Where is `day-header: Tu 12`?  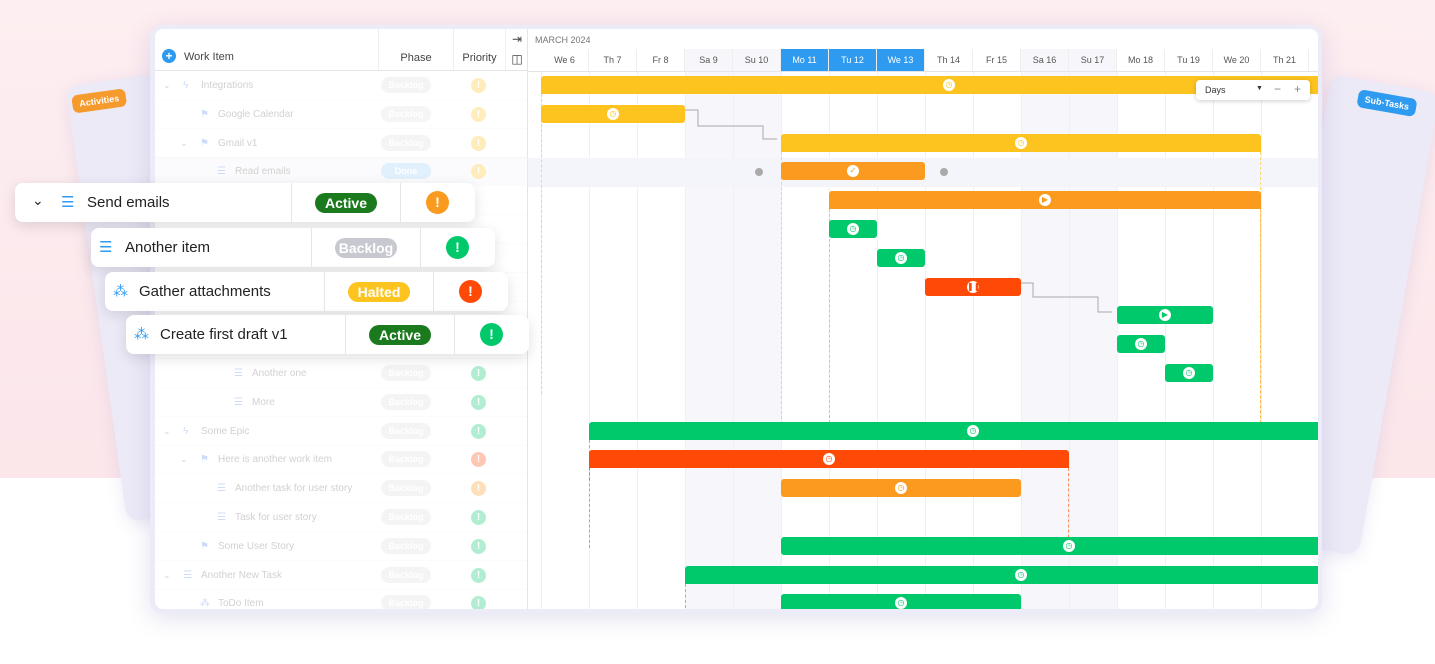 day-header: Tu 12 is located at coordinates (853, 60).